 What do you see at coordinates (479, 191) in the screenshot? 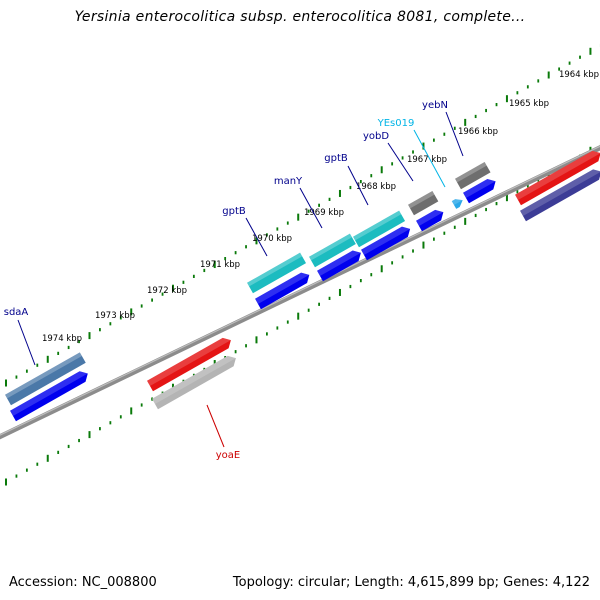
I see `cds-arrow-yebN` at bounding box center [479, 191].